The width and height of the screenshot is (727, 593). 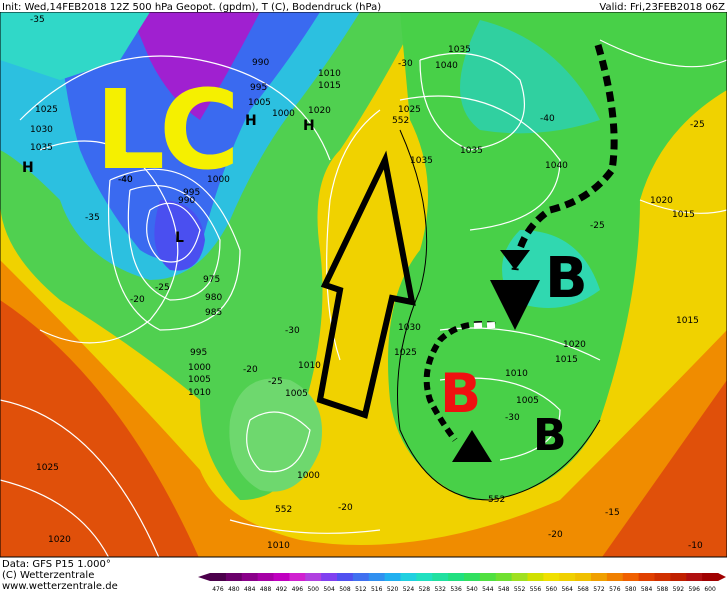 What do you see at coordinates (329, 589) in the screenshot?
I see `scale-label: 504` at bounding box center [329, 589].